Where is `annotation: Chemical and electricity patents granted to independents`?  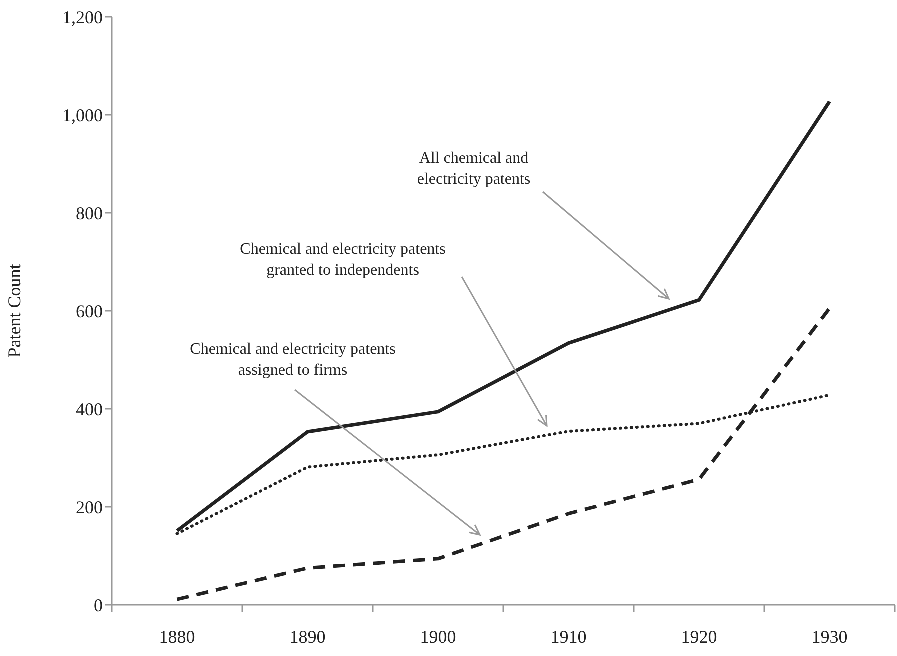 annotation: Chemical and electricity patents granted to independents is located at coordinates (343, 260).